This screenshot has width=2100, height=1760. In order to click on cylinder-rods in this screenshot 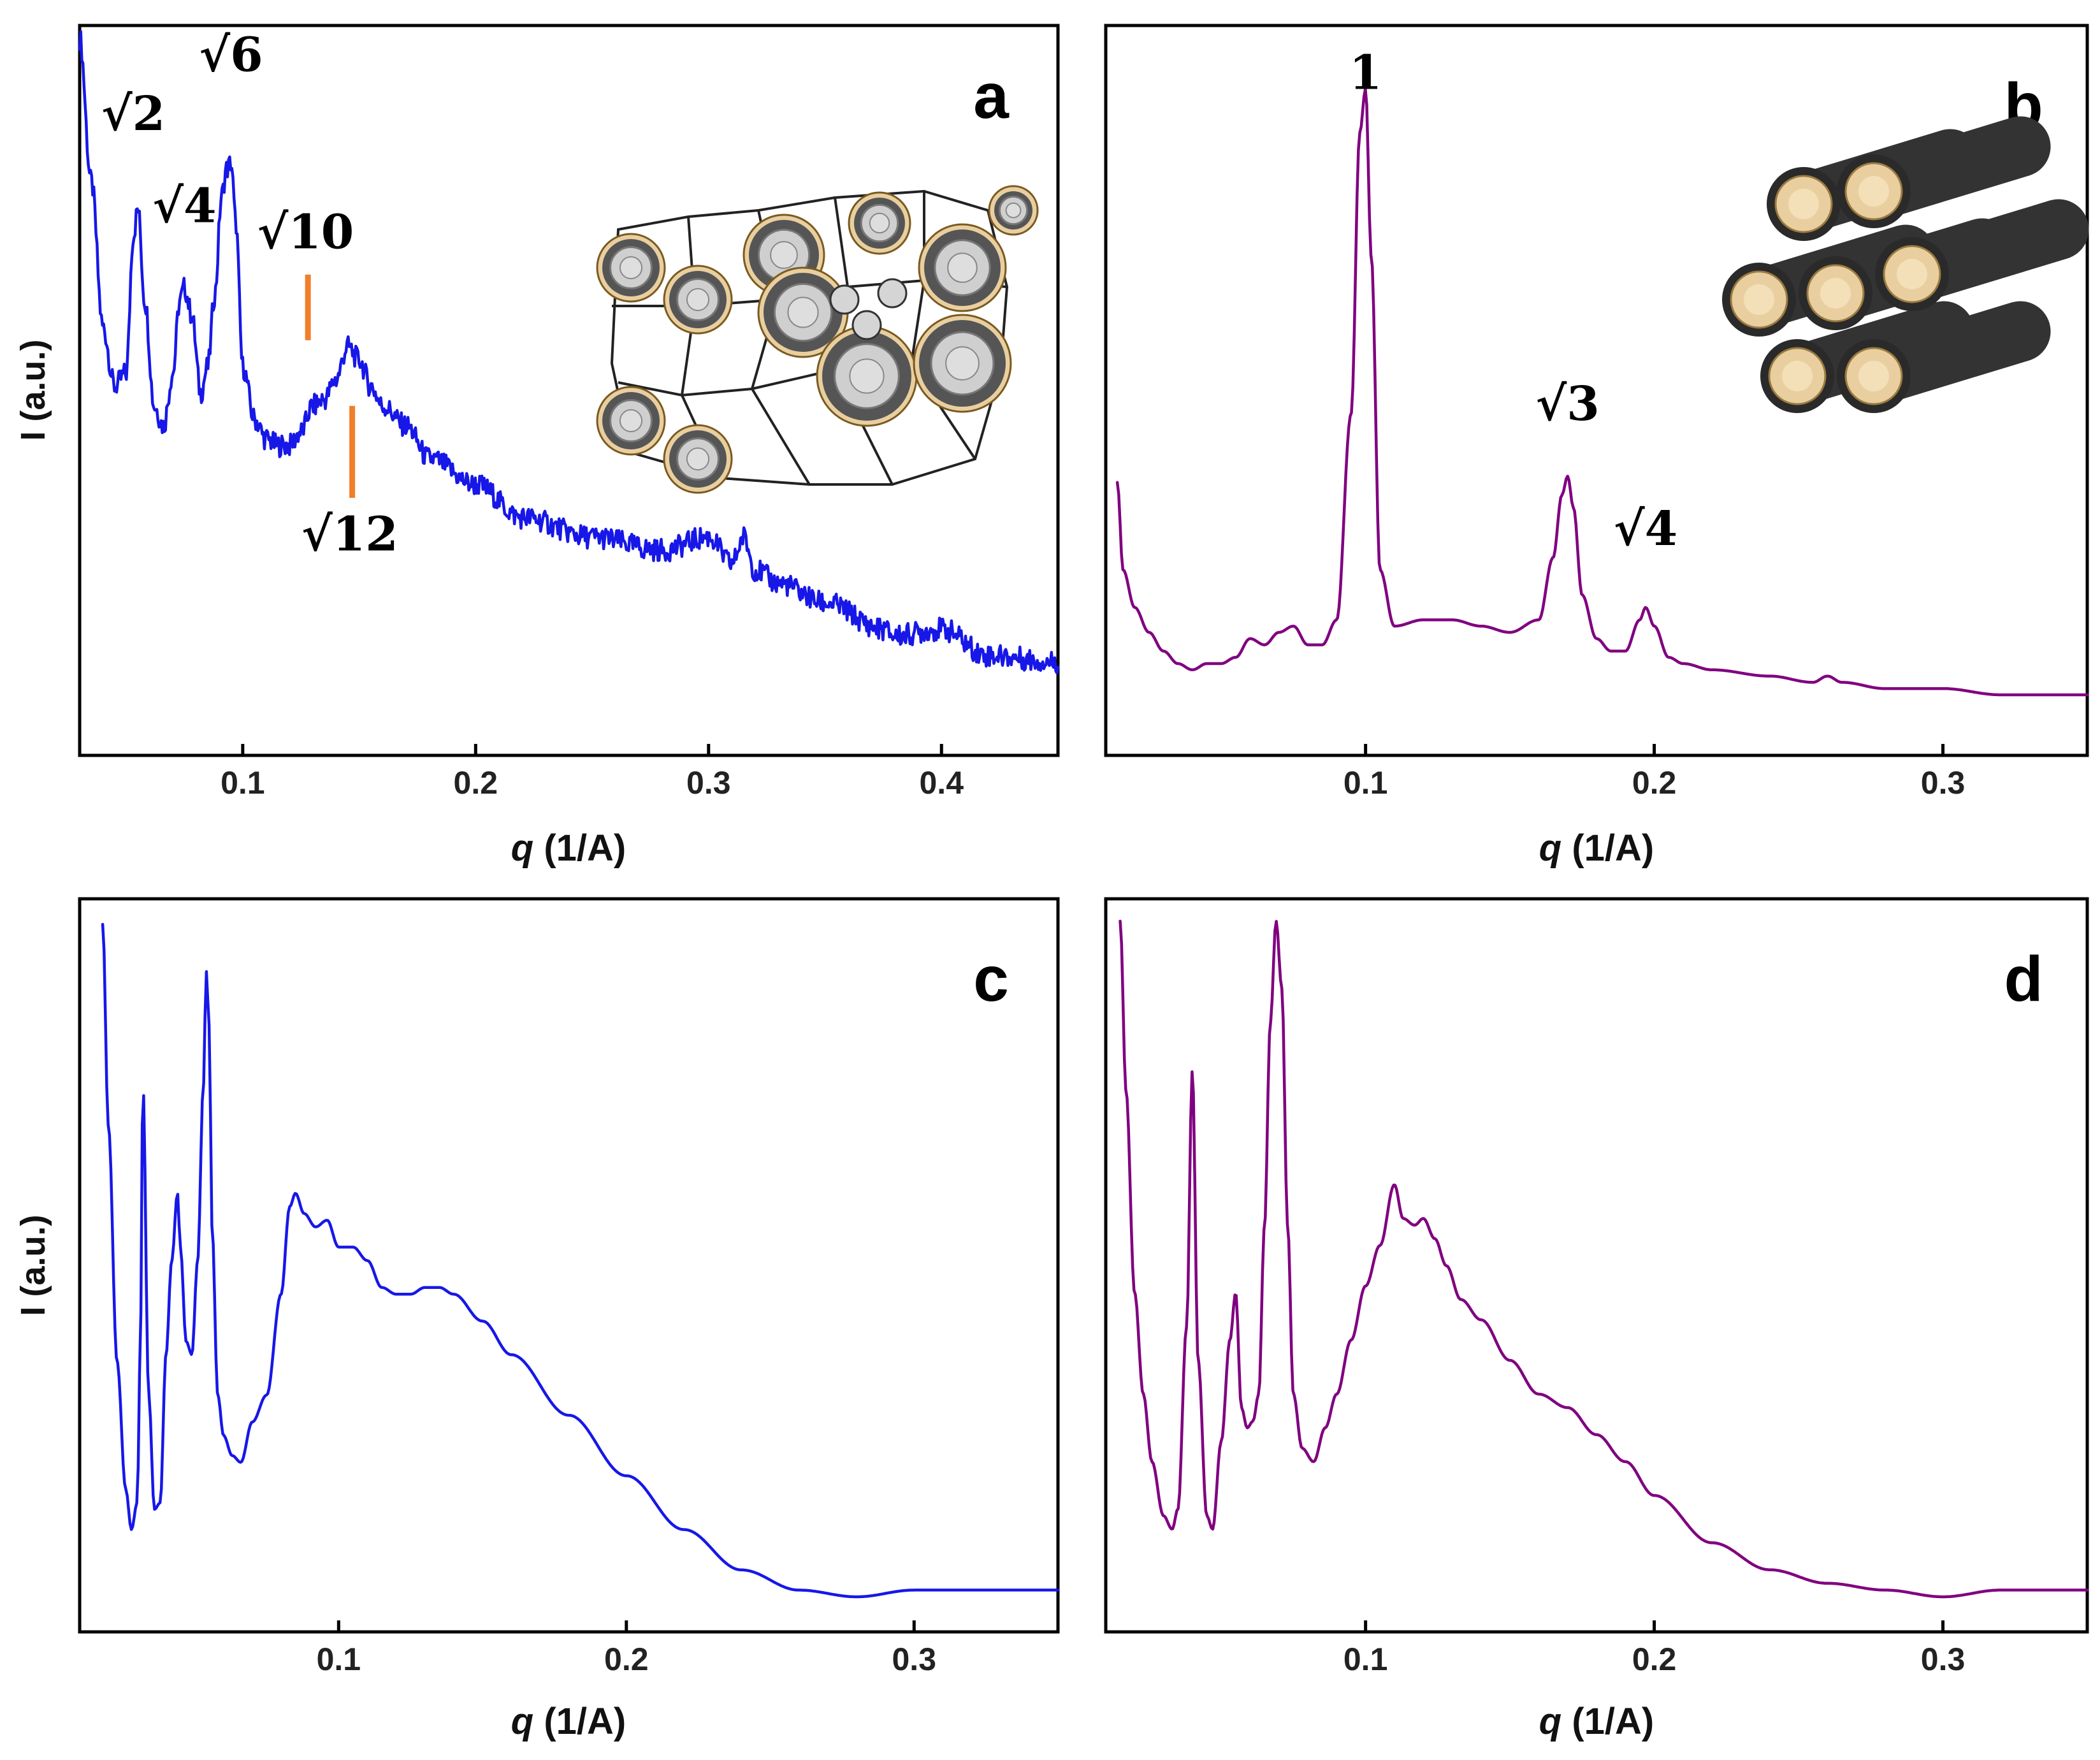, I will do `click(1905, 264)`.